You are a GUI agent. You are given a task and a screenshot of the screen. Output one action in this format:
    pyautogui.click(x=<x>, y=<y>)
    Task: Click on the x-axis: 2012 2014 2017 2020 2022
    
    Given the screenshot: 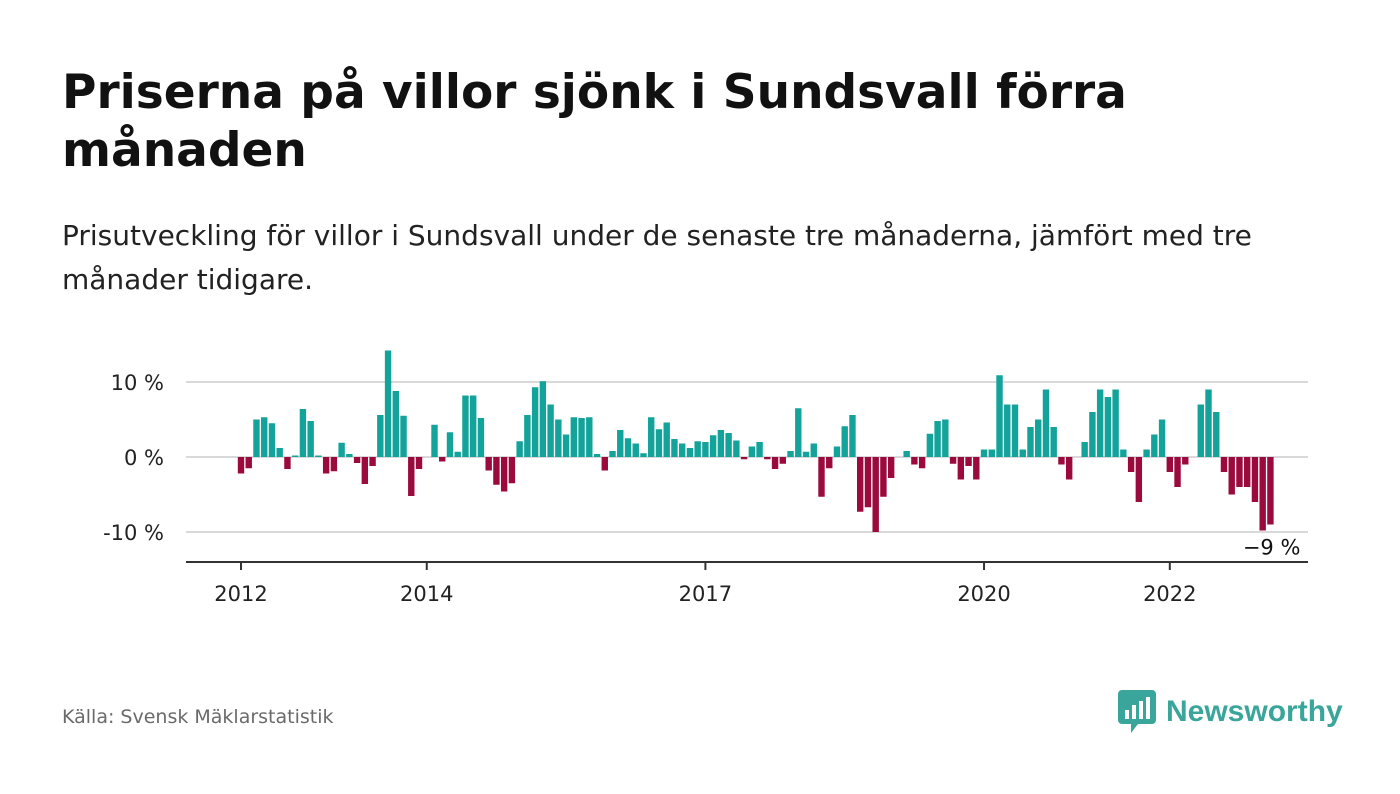 What is the action you would take?
    pyautogui.click(x=747, y=583)
    